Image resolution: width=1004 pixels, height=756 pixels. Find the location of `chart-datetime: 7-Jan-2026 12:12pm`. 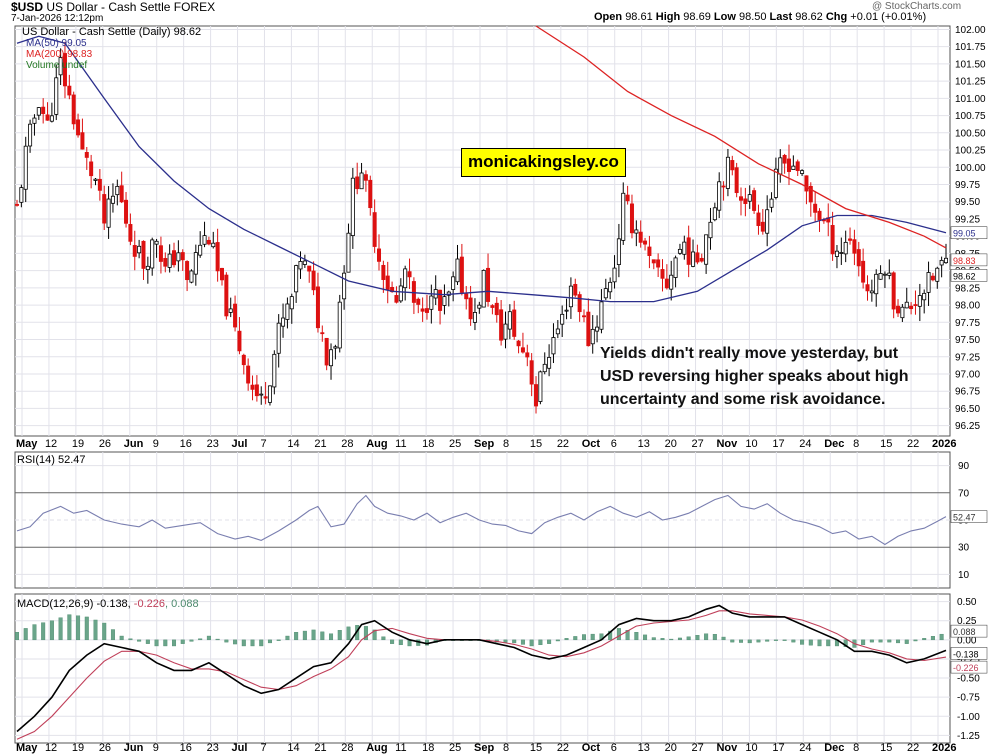

chart-datetime: 7-Jan-2026 12:12pm is located at coordinates (57, 18).